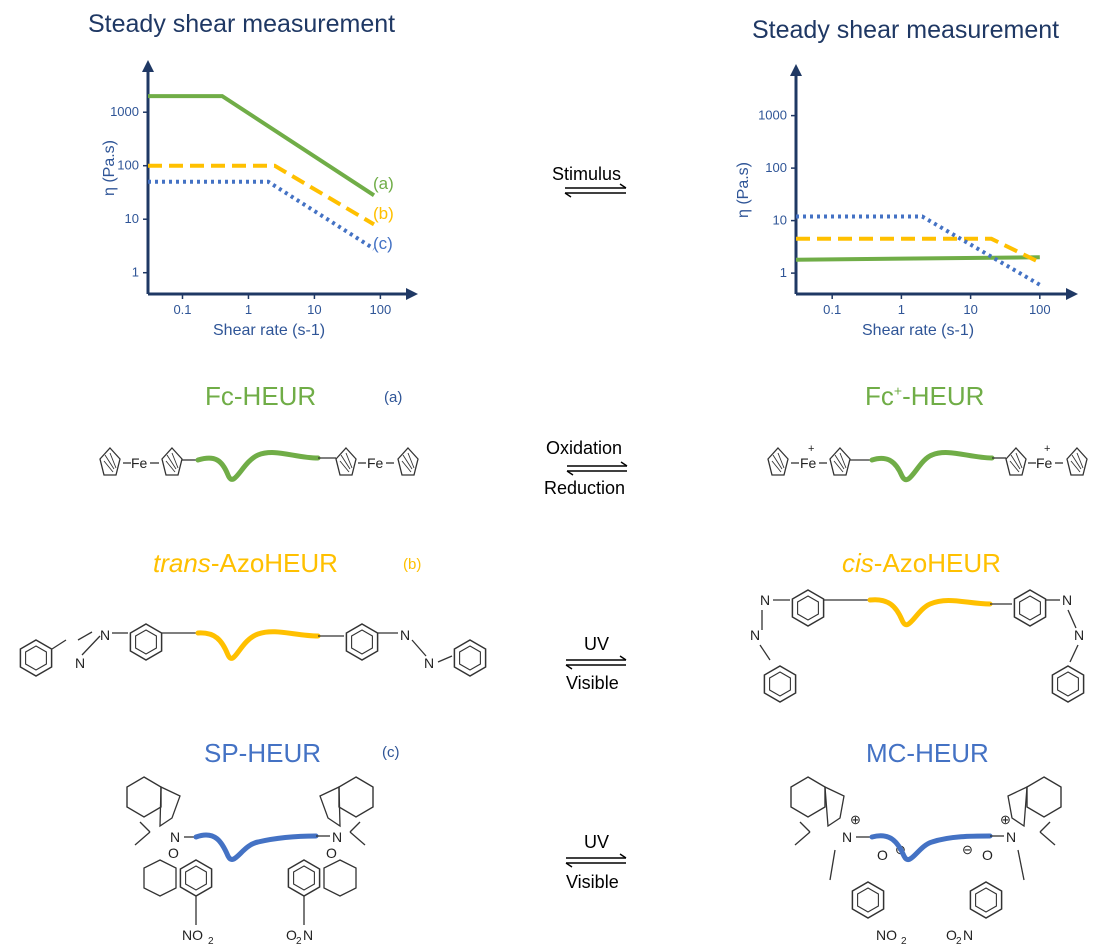 The width and height of the screenshot is (1107, 951). What do you see at coordinates (967, 849) in the screenshot?
I see `mc-ominus-2: ⊖` at bounding box center [967, 849].